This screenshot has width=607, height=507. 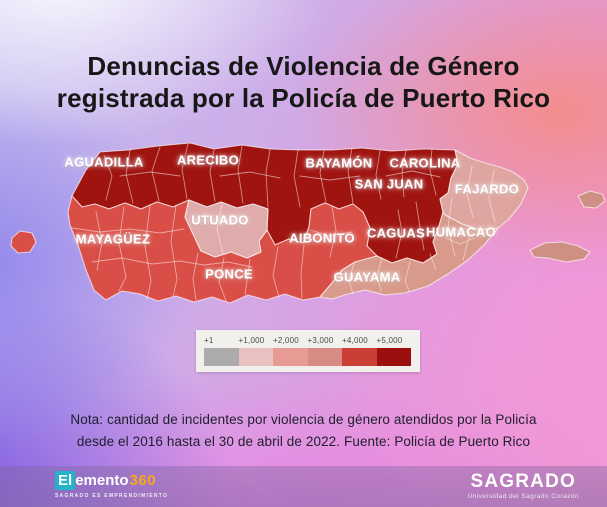 I want to click on island-mona-polygon, so click(x=23, y=242).